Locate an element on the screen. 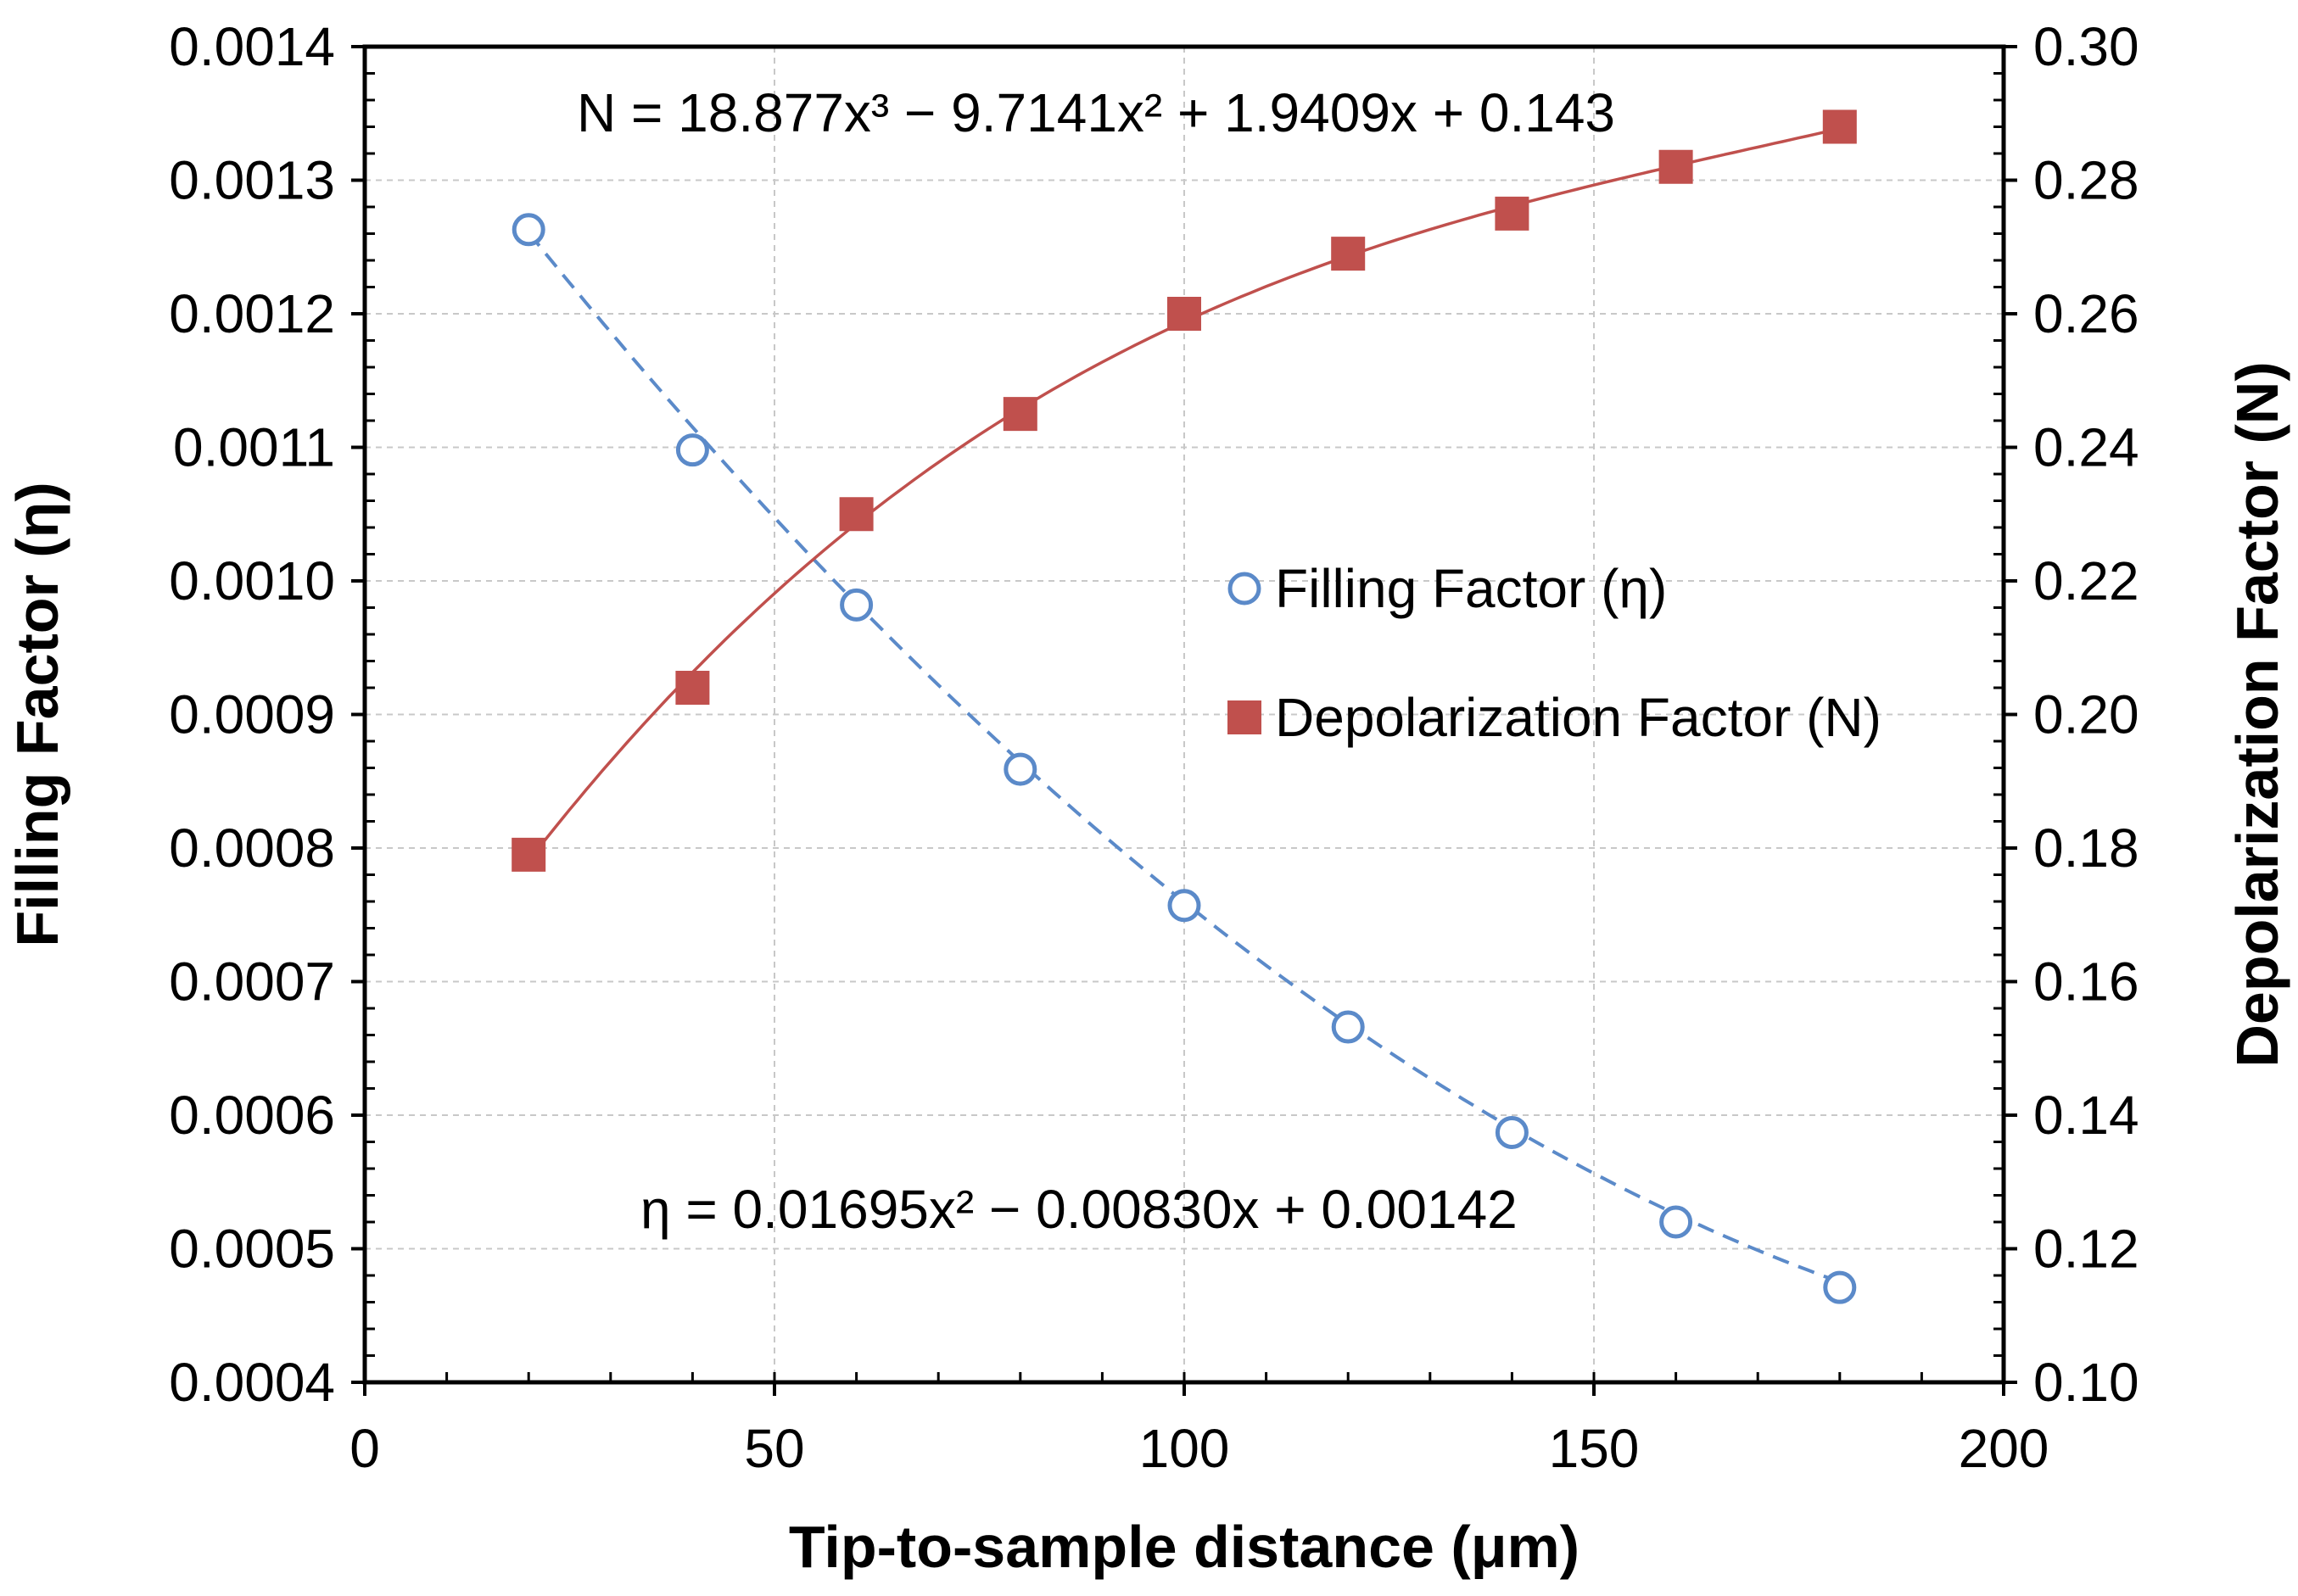  x-tick-label: 200 is located at coordinates (2004, 1448).